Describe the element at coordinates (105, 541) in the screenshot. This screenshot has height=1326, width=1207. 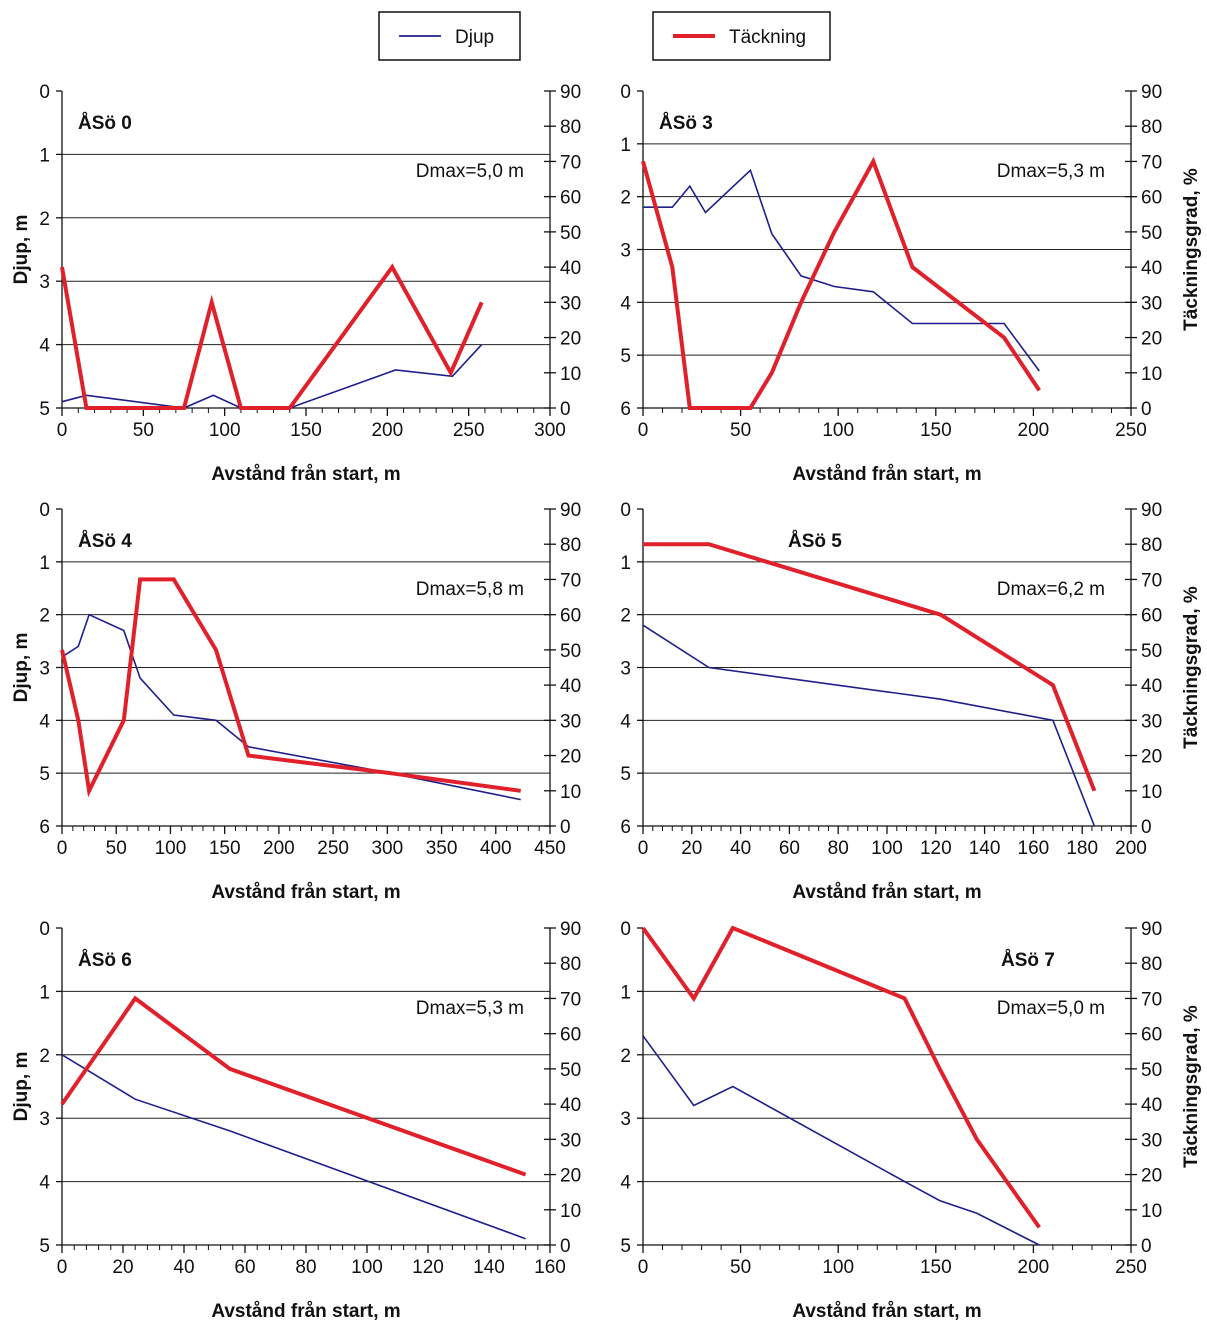
I see `panel-title: ÅSö 4` at that location.